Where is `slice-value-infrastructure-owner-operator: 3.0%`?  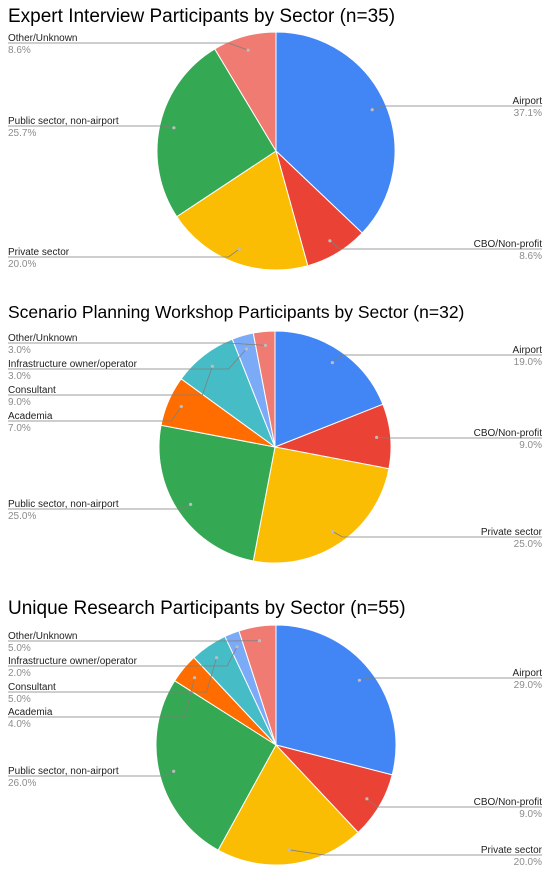
slice-value-infrastructure-owner-operator: 3.0% is located at coordinates (19, 376).